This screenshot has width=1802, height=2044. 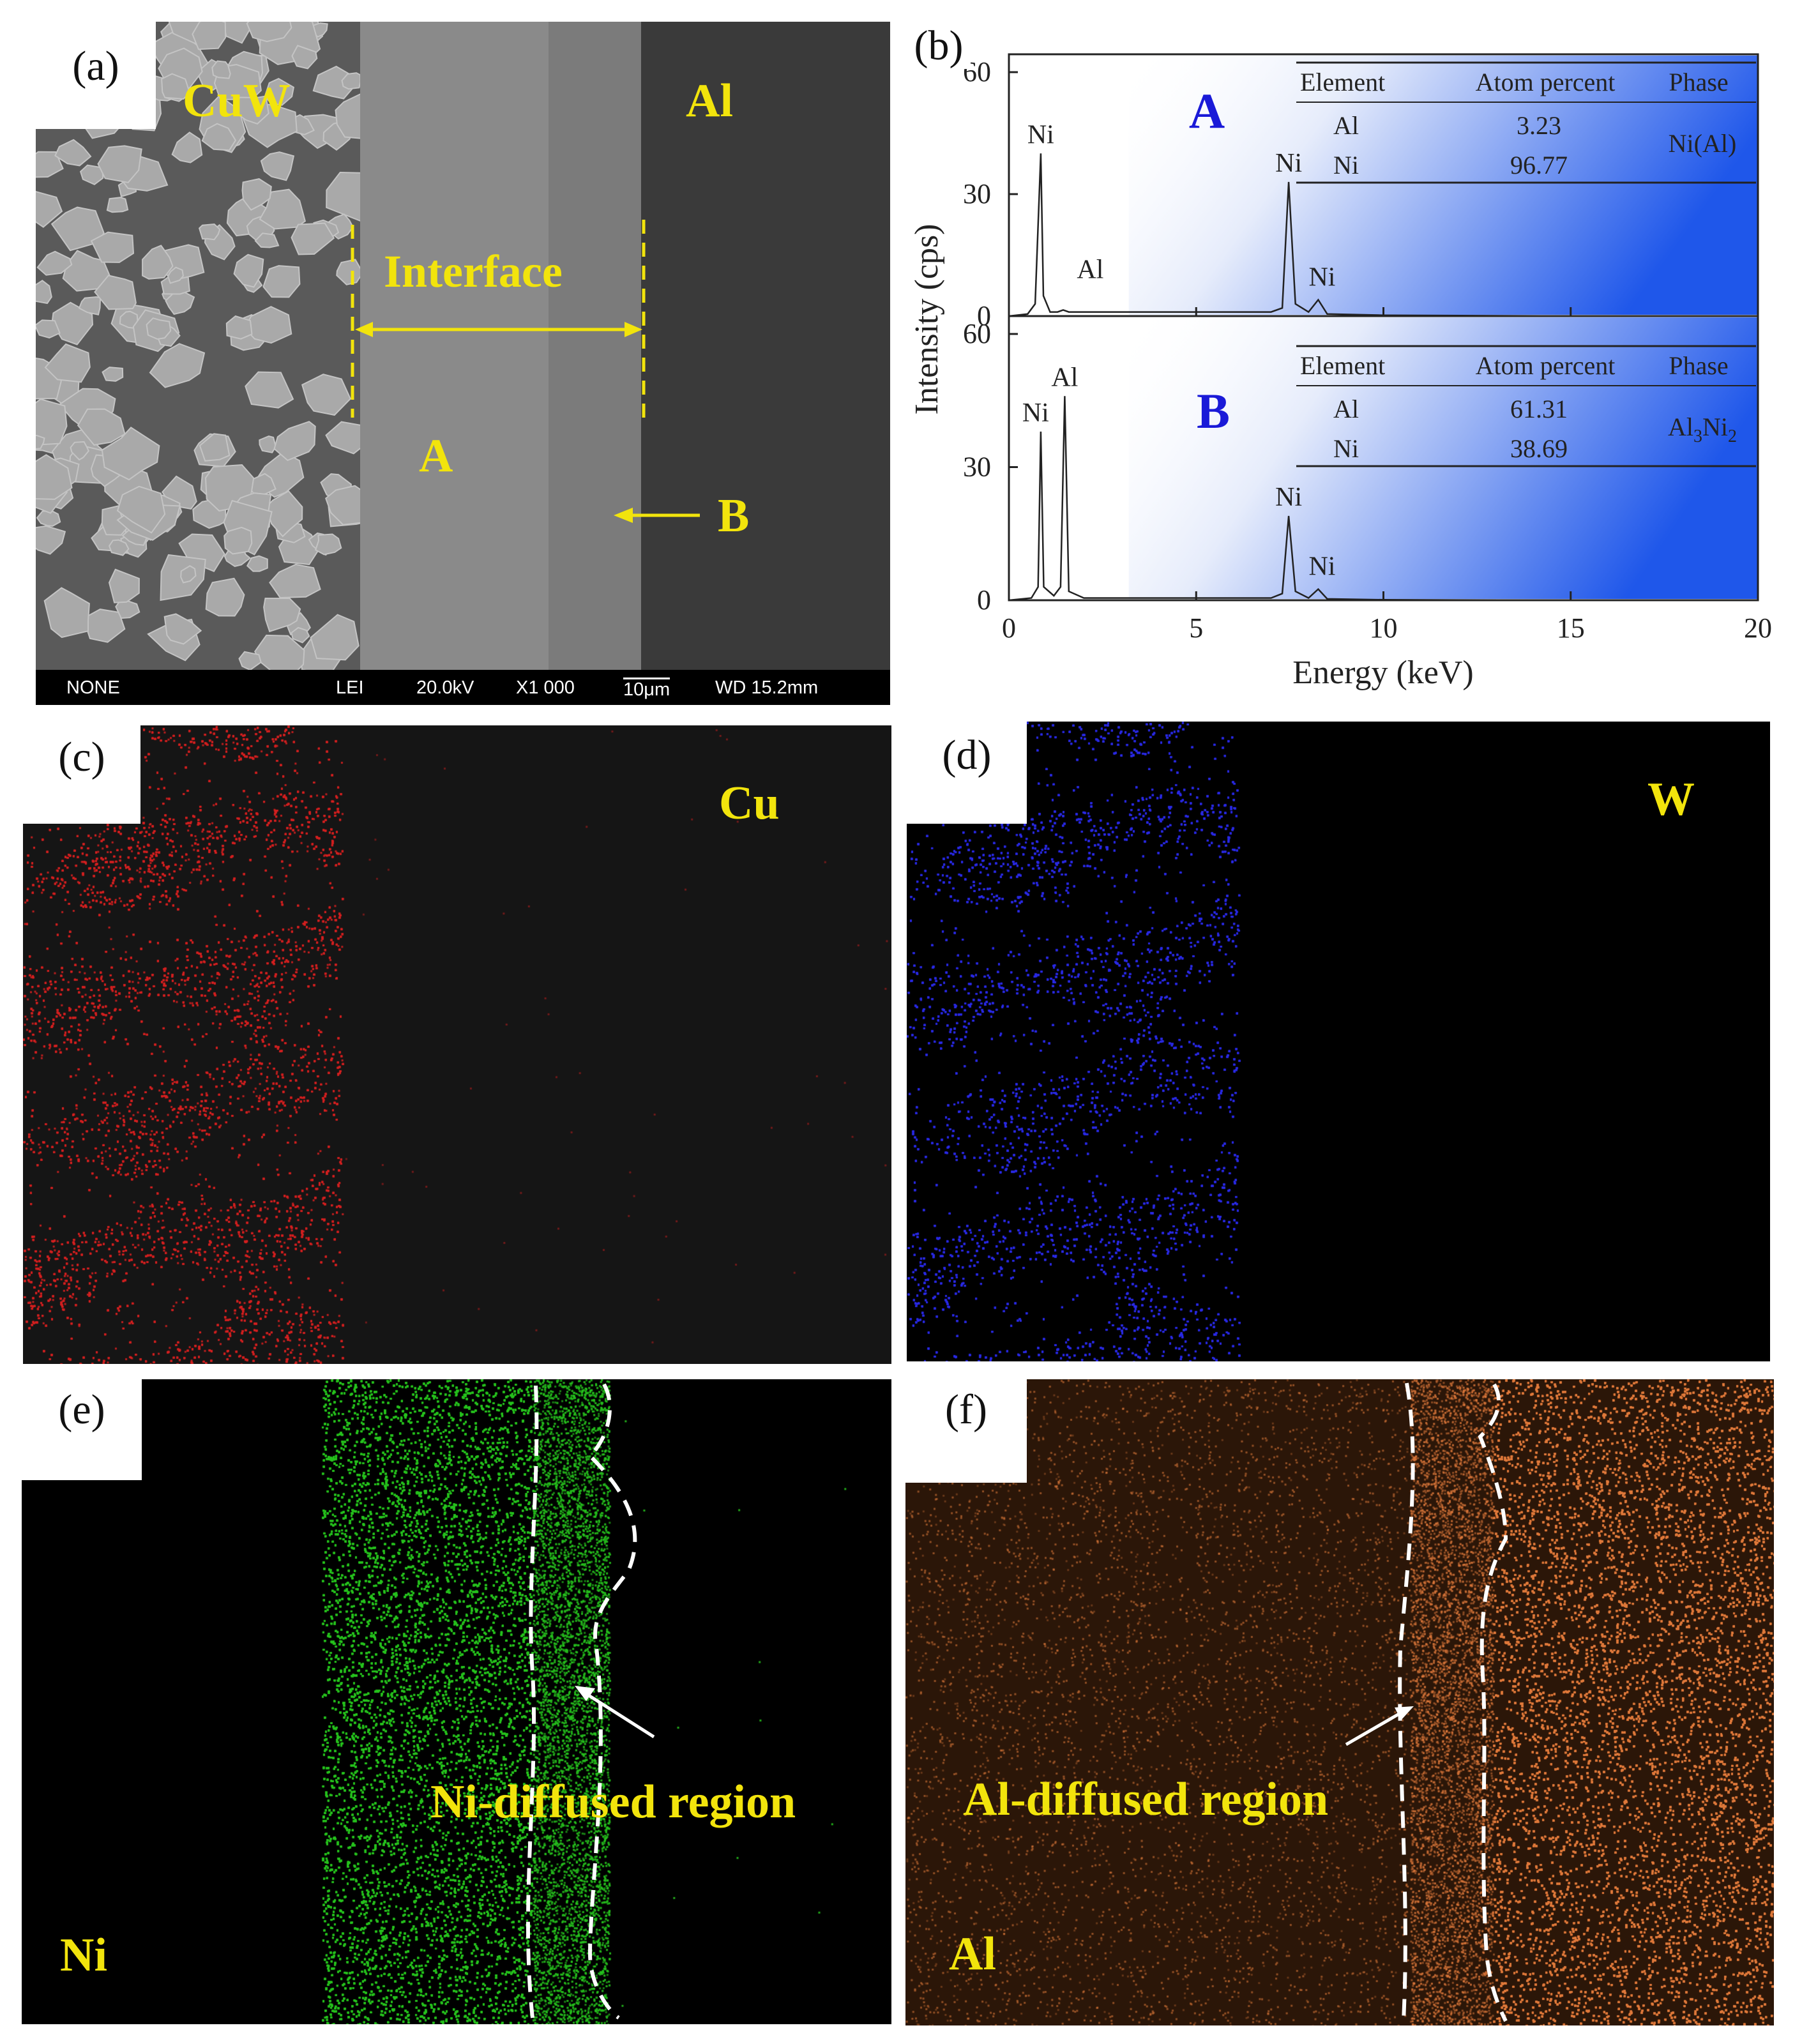 What do you see at coordinates (350, 688) in the screenshot?
I see `mode-text: LEI` at bounding box center [350, 688].